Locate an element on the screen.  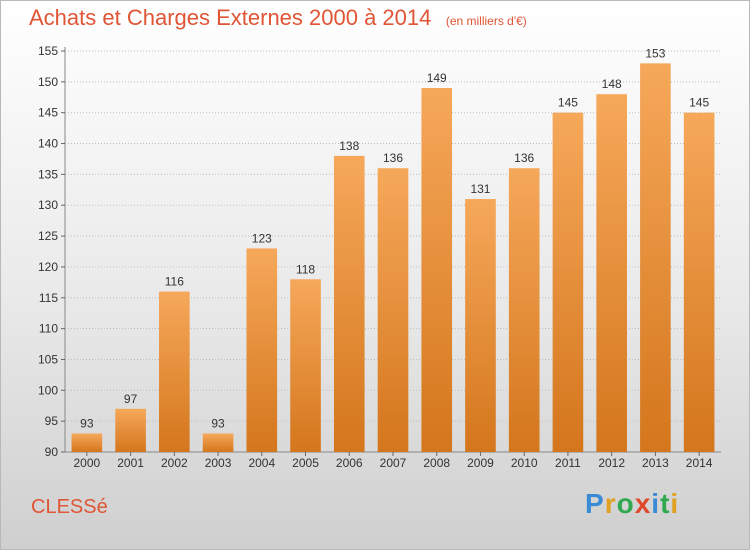
x-tick-label: 2002 is located at coordinates (174, 463).